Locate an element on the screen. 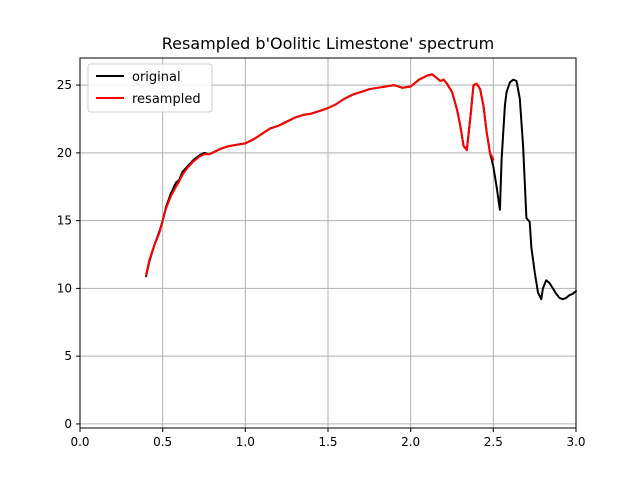 The width and height of the screenshot is (640, 480). x-tick-label: 2.0 is located at coordinates (410, 442).